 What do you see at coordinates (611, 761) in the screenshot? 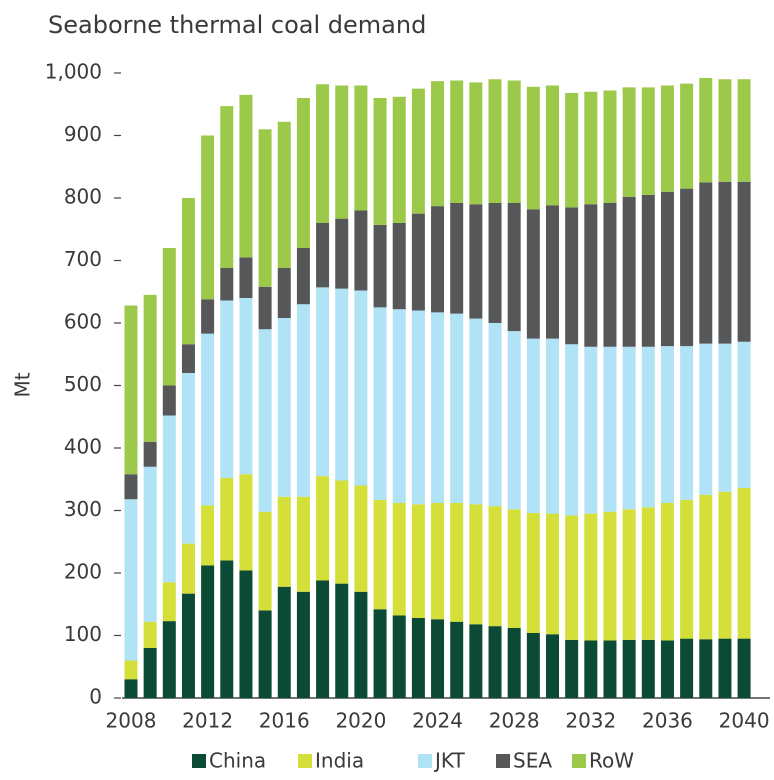
I see `legend-label: RoW` at bounding box center [611, 761].